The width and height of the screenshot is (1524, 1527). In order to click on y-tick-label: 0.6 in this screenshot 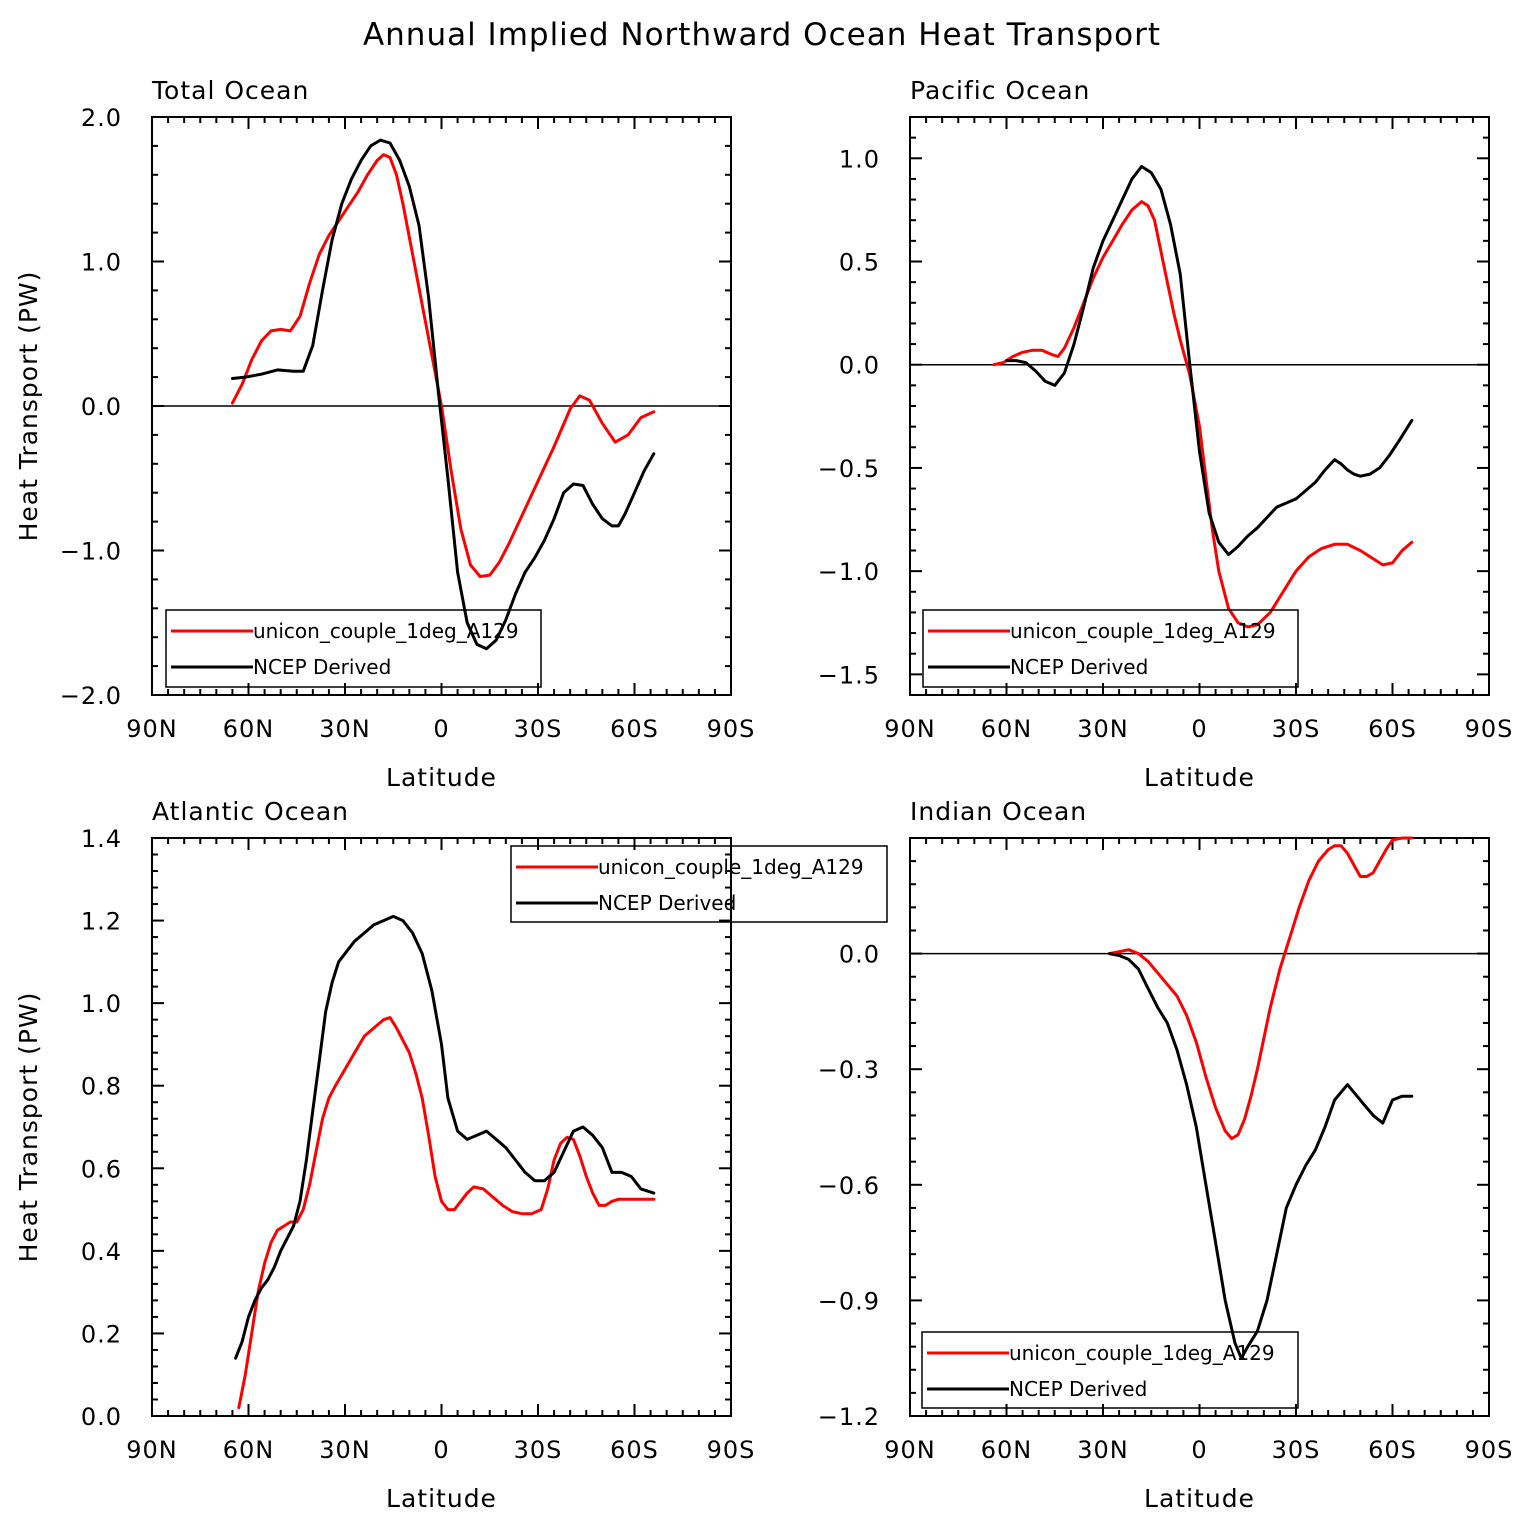, I will do `click(101, 1169)`.